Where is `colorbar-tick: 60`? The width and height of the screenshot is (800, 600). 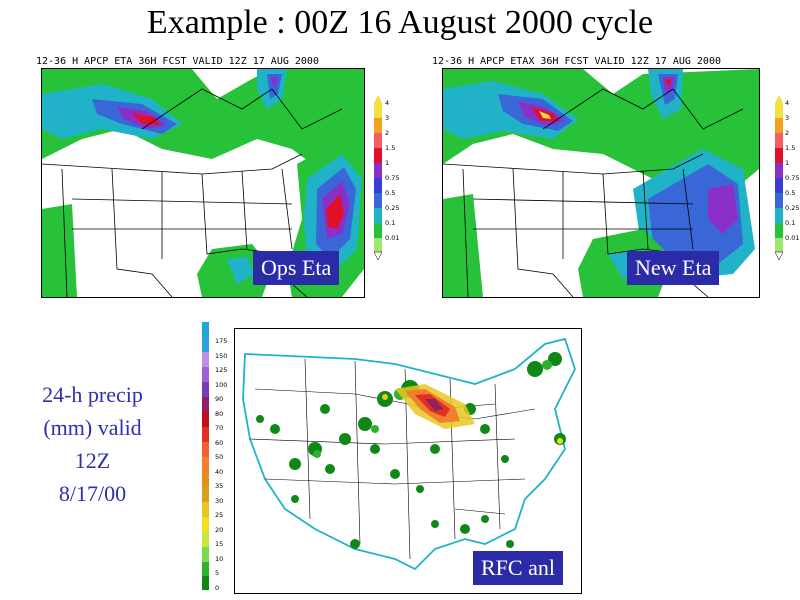 colorbar-tick: 60 is located at coordinates (219, 442).